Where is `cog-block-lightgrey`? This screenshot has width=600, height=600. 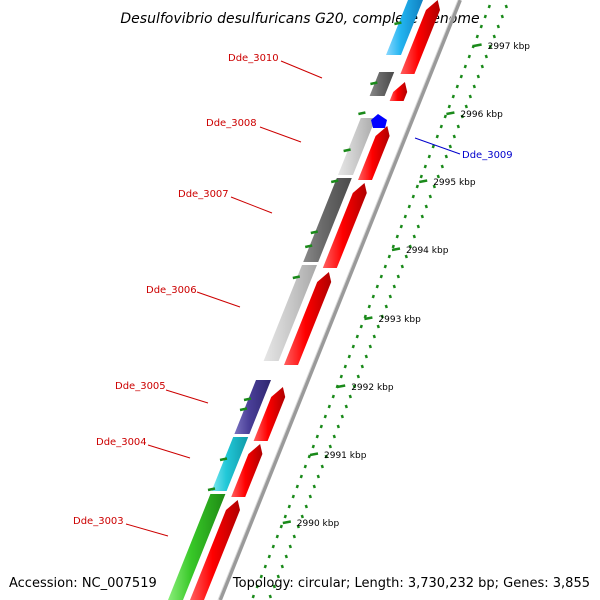
cog-block-lightgrey is located at coordinates (357, 146).